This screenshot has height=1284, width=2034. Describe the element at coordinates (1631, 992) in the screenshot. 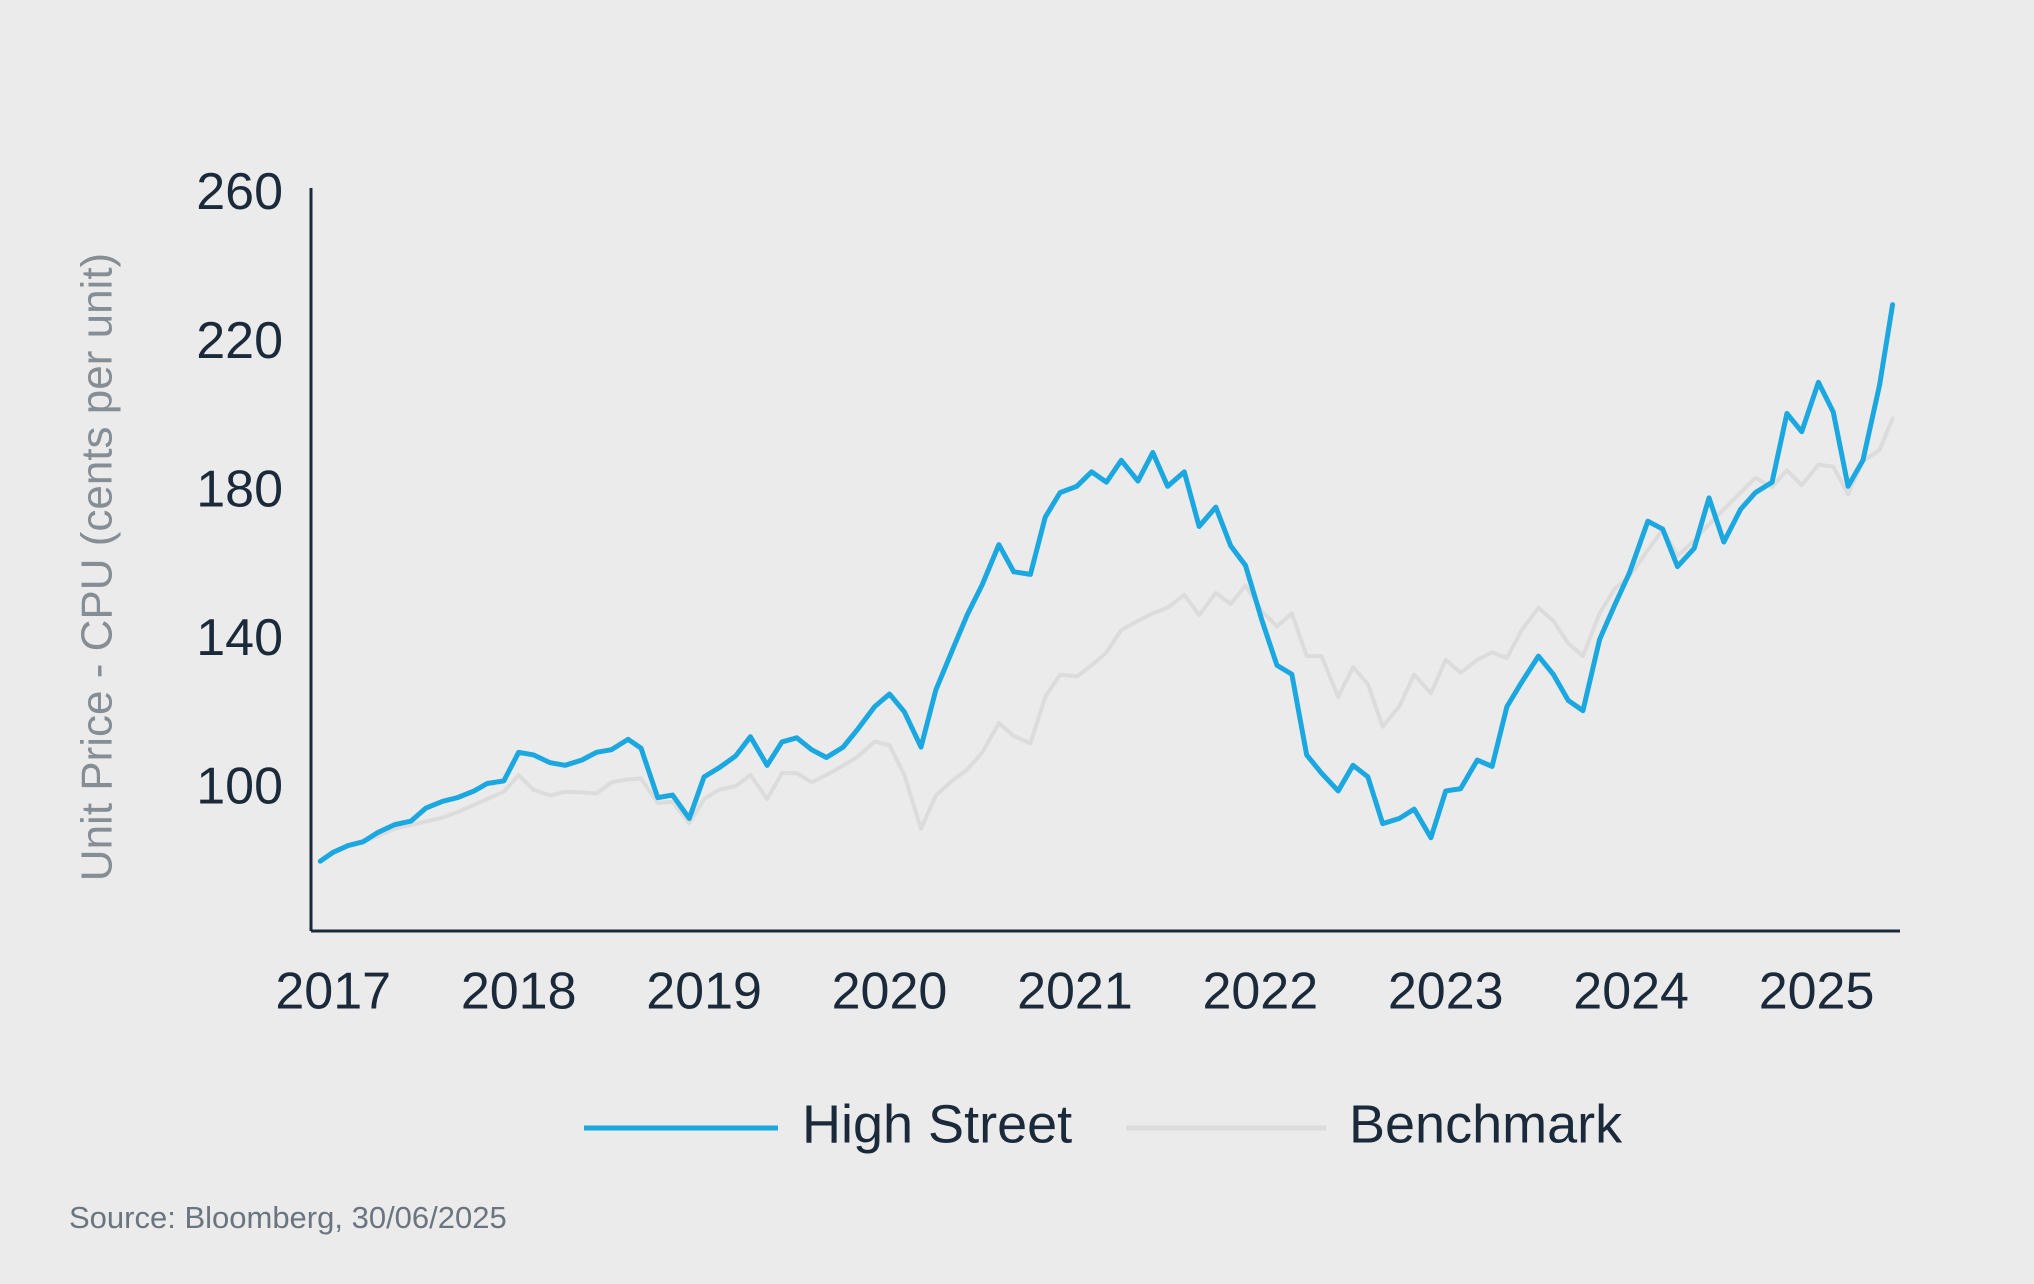

I see `x-tick-label: 2024` at that location.